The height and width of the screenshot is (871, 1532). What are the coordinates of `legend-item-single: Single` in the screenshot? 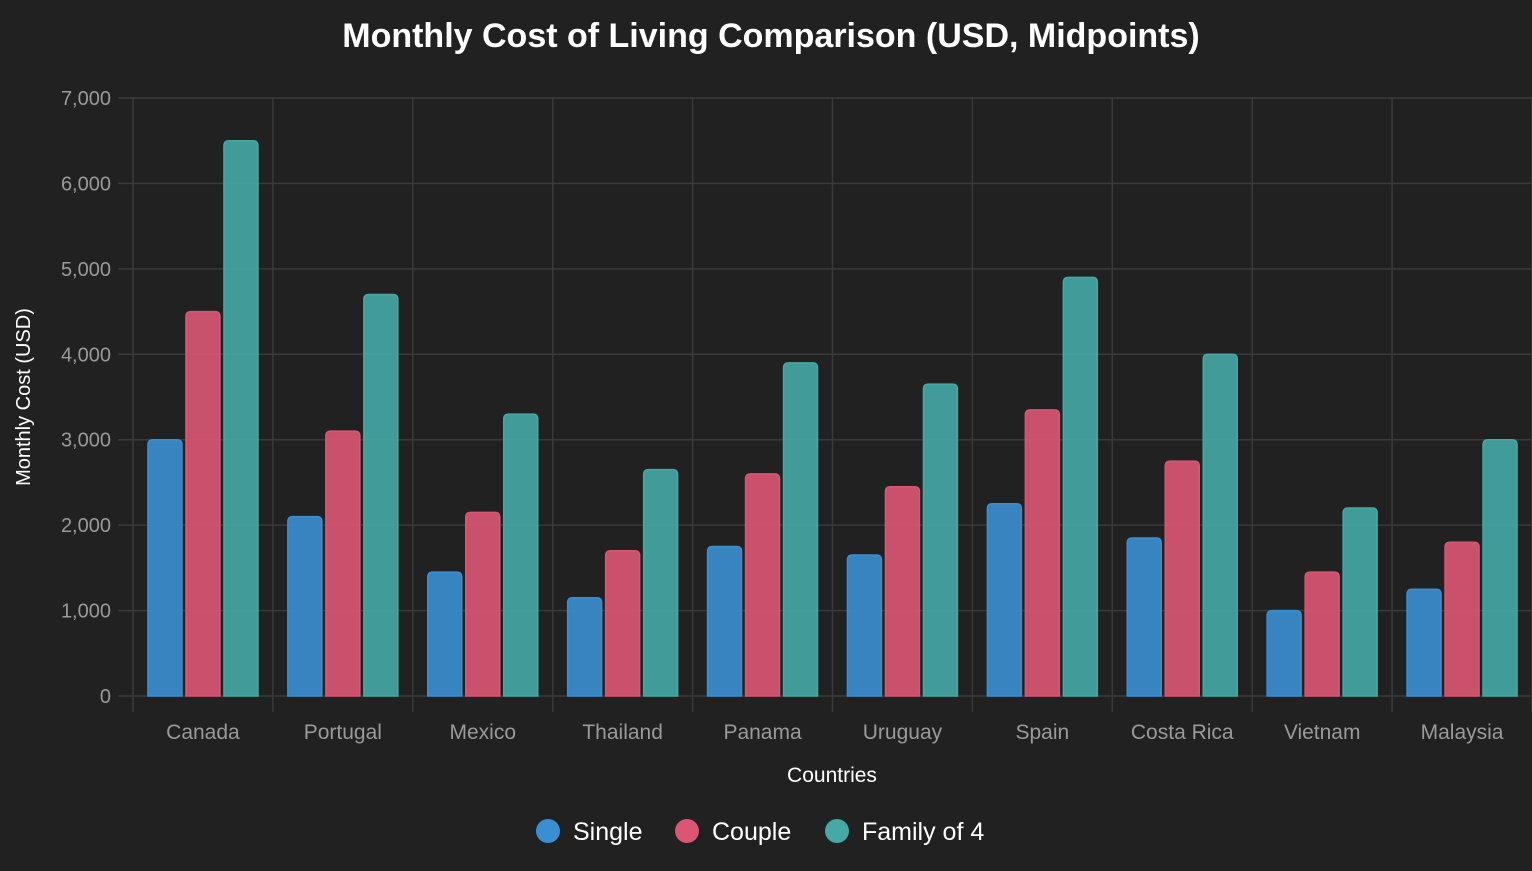 It's located at (589, 832).